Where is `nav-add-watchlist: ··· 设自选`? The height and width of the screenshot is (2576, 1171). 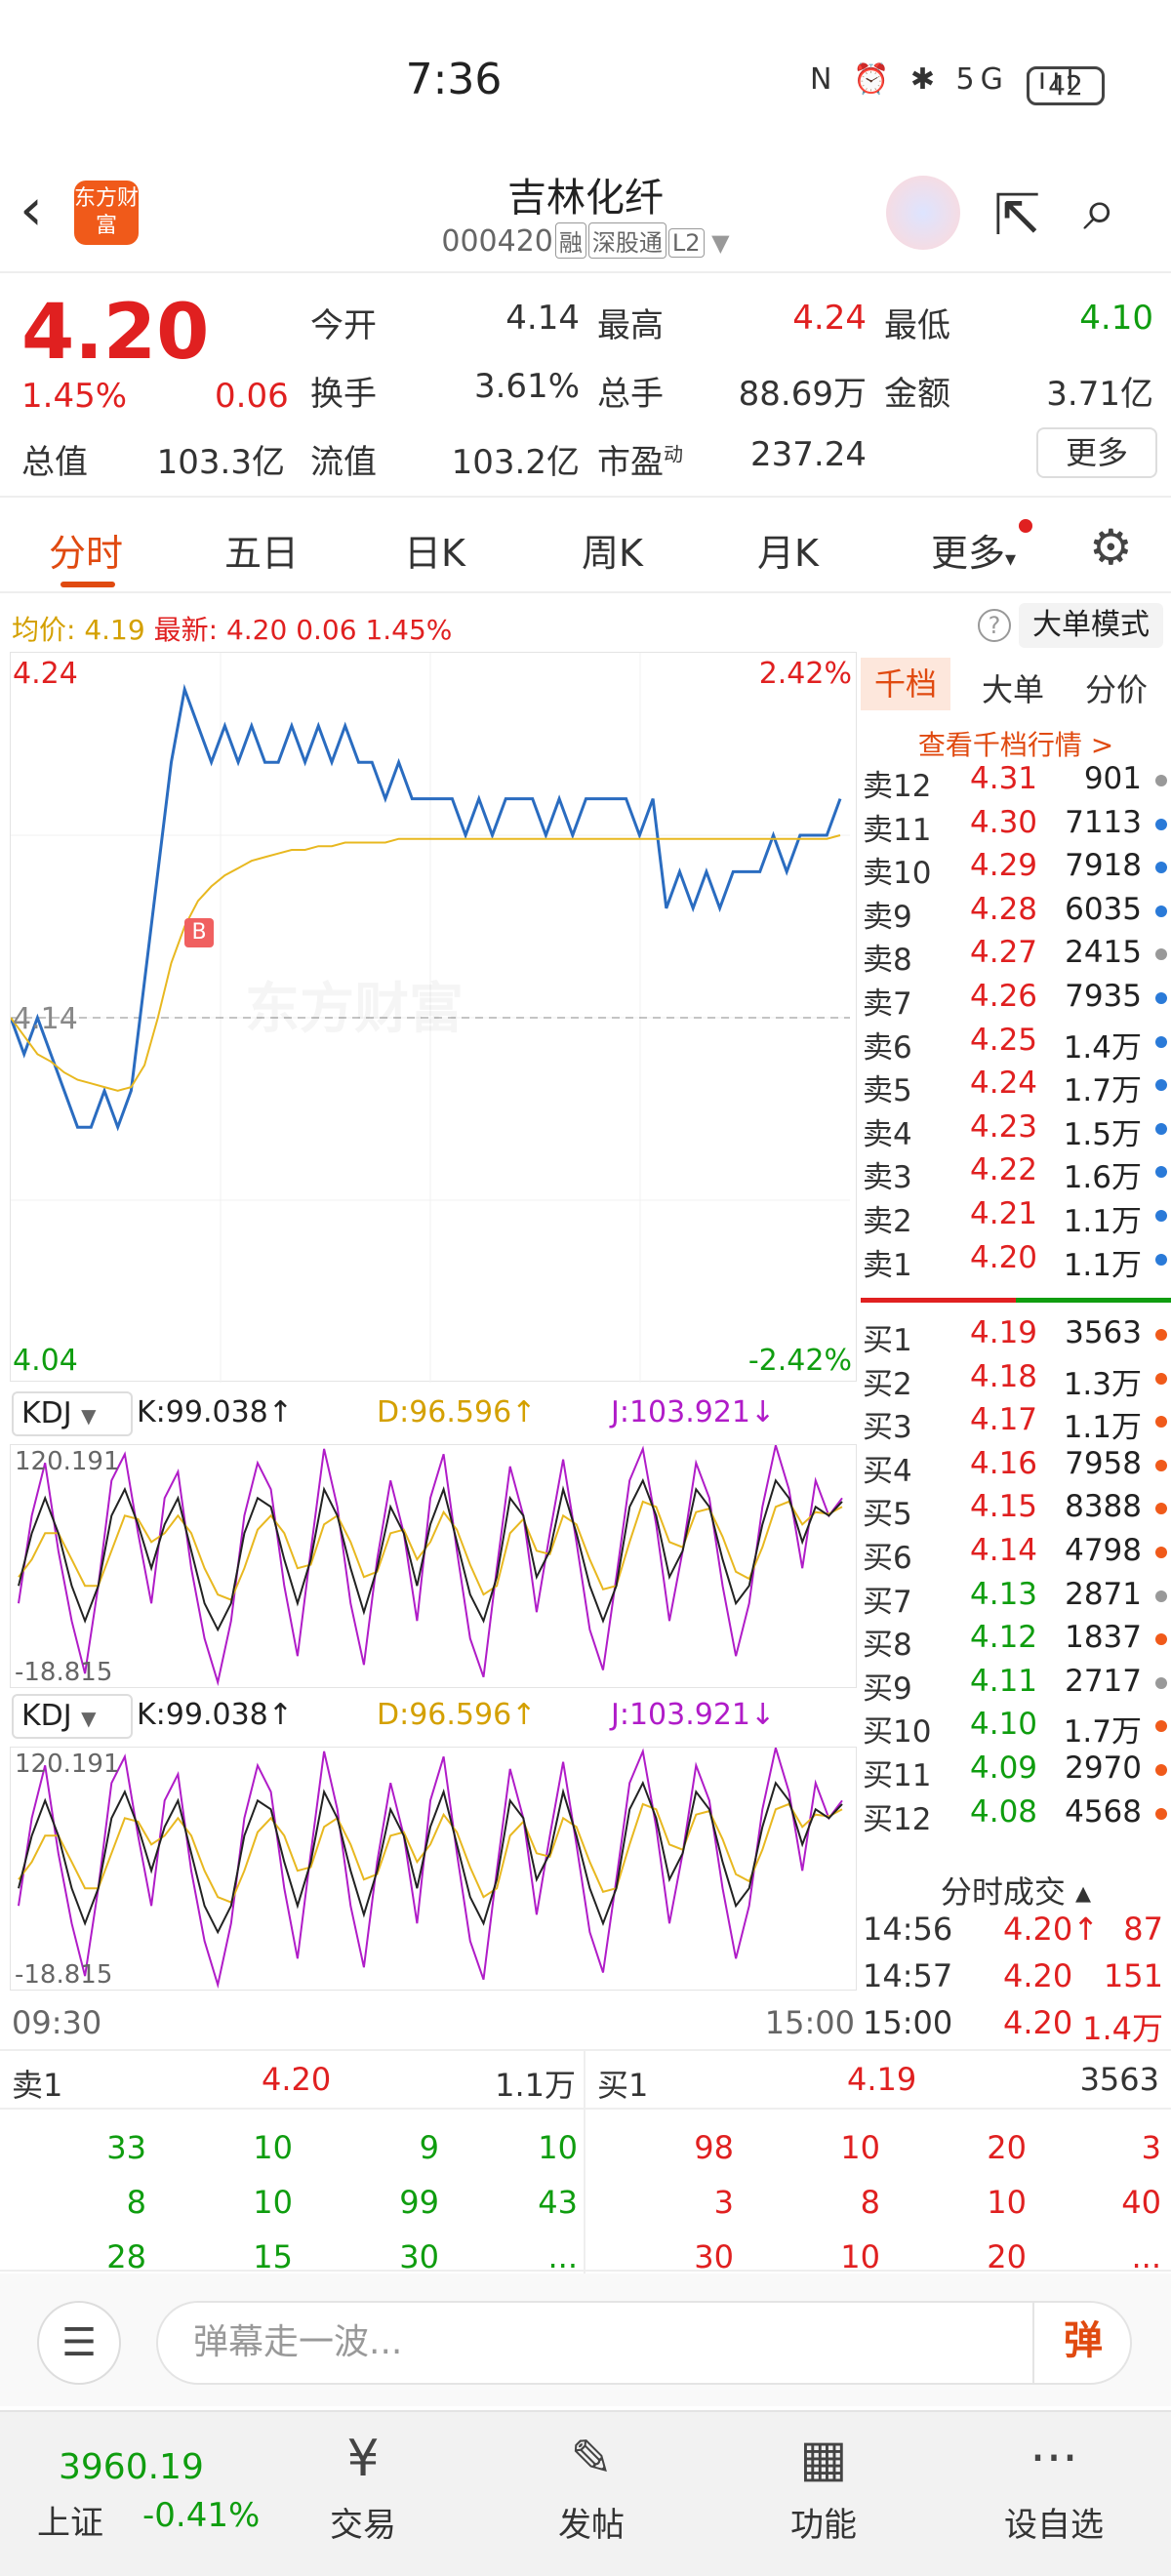
nav-add-watchlist: ··· 设自选 is located at coordinates (1054, 2488).